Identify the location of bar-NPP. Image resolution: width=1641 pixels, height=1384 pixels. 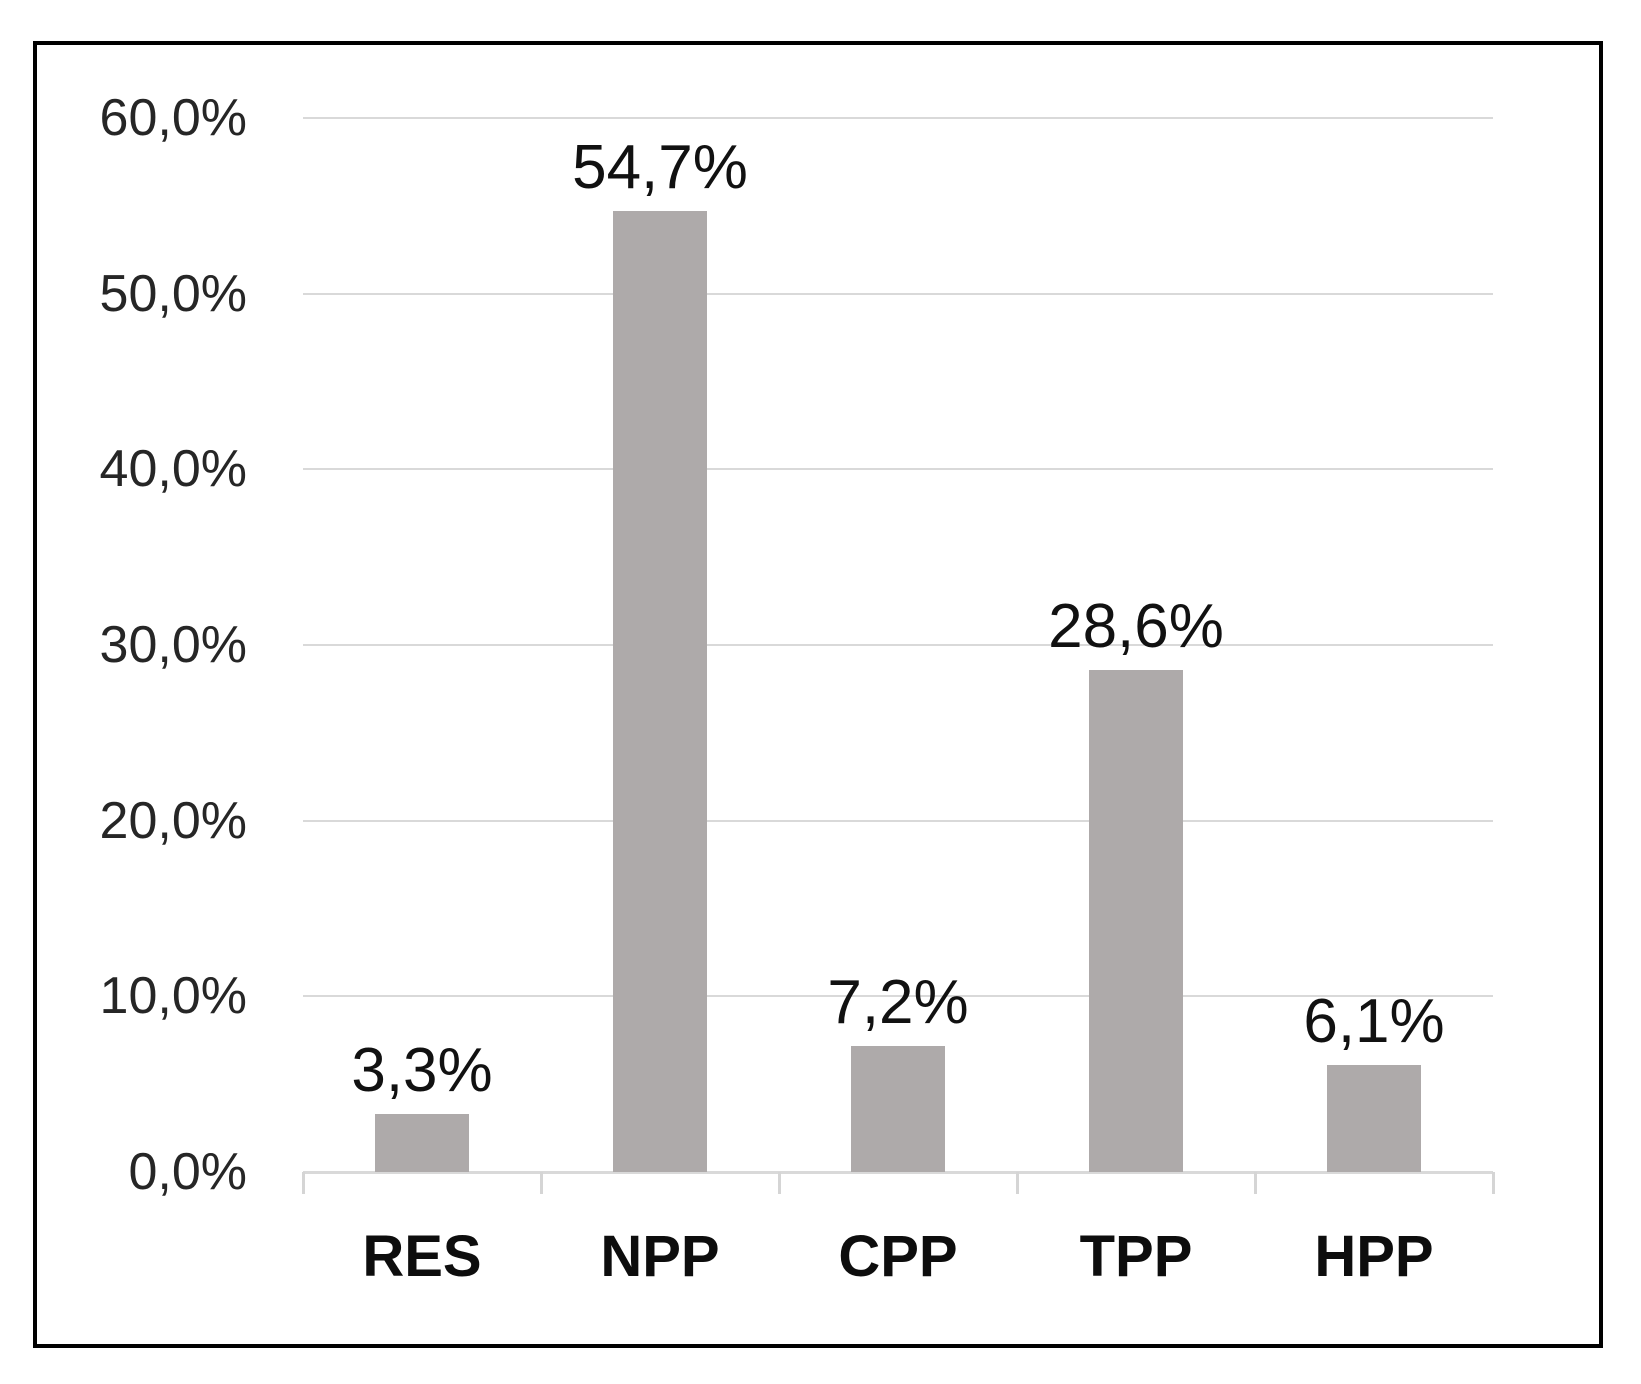
(660, 691).